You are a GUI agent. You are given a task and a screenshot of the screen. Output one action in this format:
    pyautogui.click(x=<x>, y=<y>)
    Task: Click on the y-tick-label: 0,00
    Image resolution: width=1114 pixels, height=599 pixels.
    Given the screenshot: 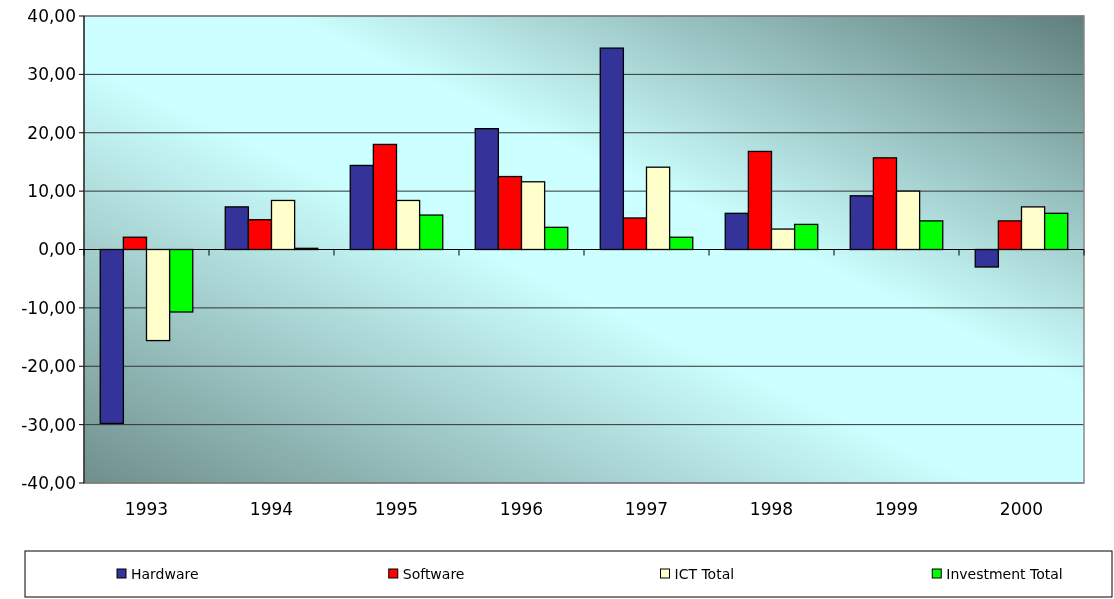 What is the action you would take?
    pyautogui.click(x=57, y=249)
    